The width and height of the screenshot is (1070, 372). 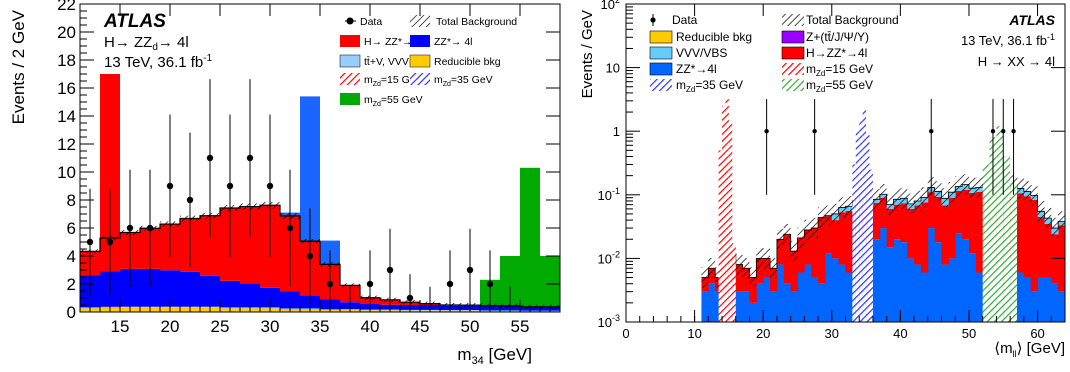 What do you see at coordinates (696, 86) in the screenshot?
I see `r-legend-mzd35: mZd=35 GeV` at bounding box center [696, 86].